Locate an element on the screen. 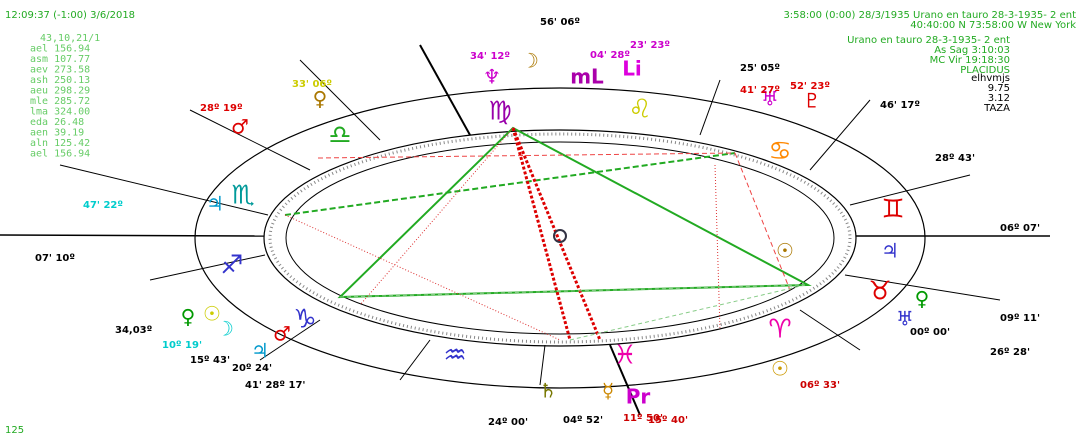  degree-label: 52' 23º is located at coordinates (810, 86).